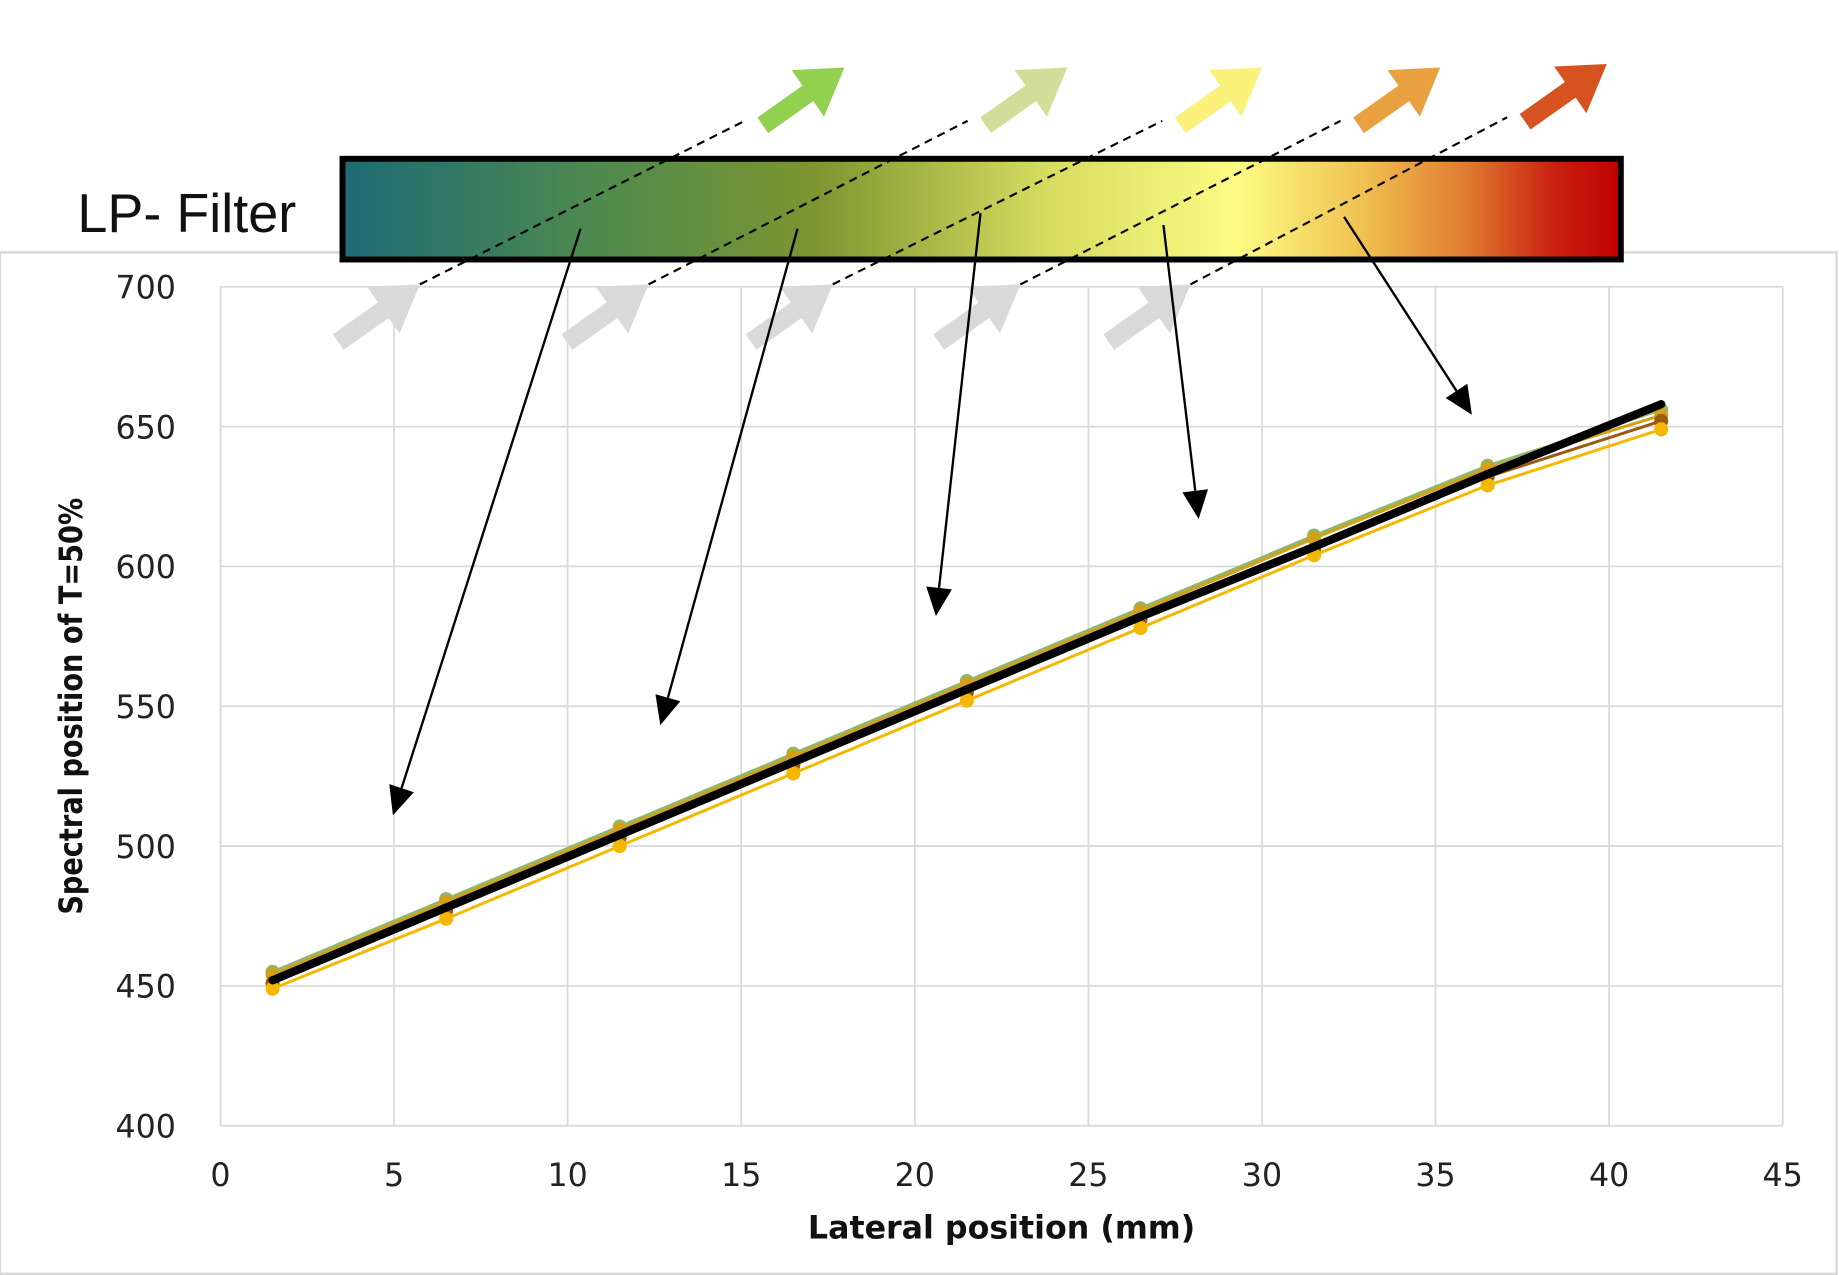 This screenshot has width=1839, height=1275. Describe the element at coordinates (394, 1175) in the screenshot. I see `x-tick-label: 5` at that location.